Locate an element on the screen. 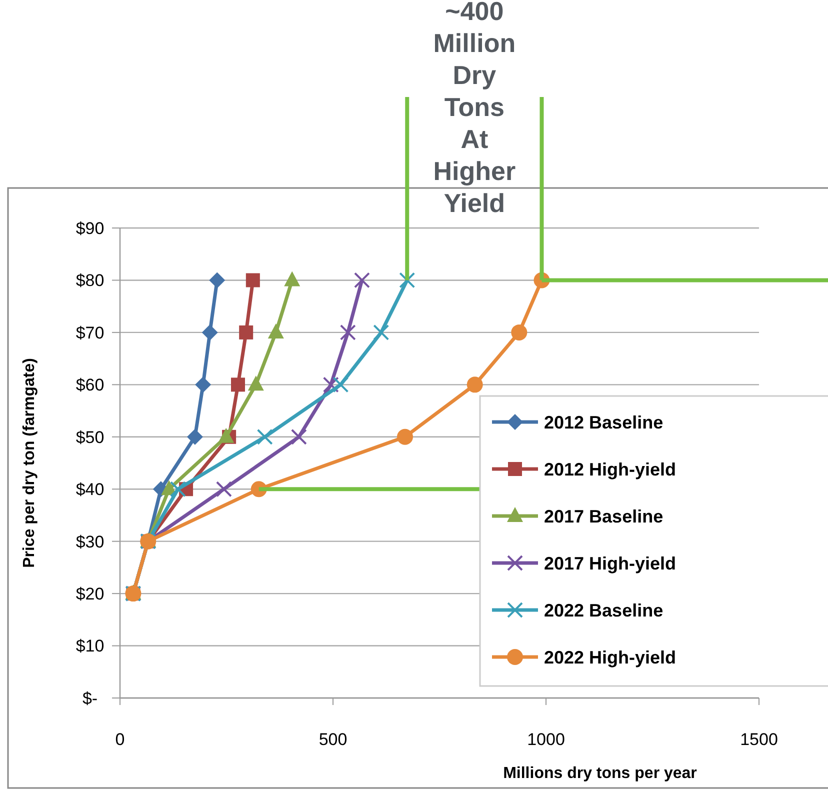 Image resolution: width=828 pixels, height=791 pixels. y-tick-label: $90 is located at coordinates (90, 228).